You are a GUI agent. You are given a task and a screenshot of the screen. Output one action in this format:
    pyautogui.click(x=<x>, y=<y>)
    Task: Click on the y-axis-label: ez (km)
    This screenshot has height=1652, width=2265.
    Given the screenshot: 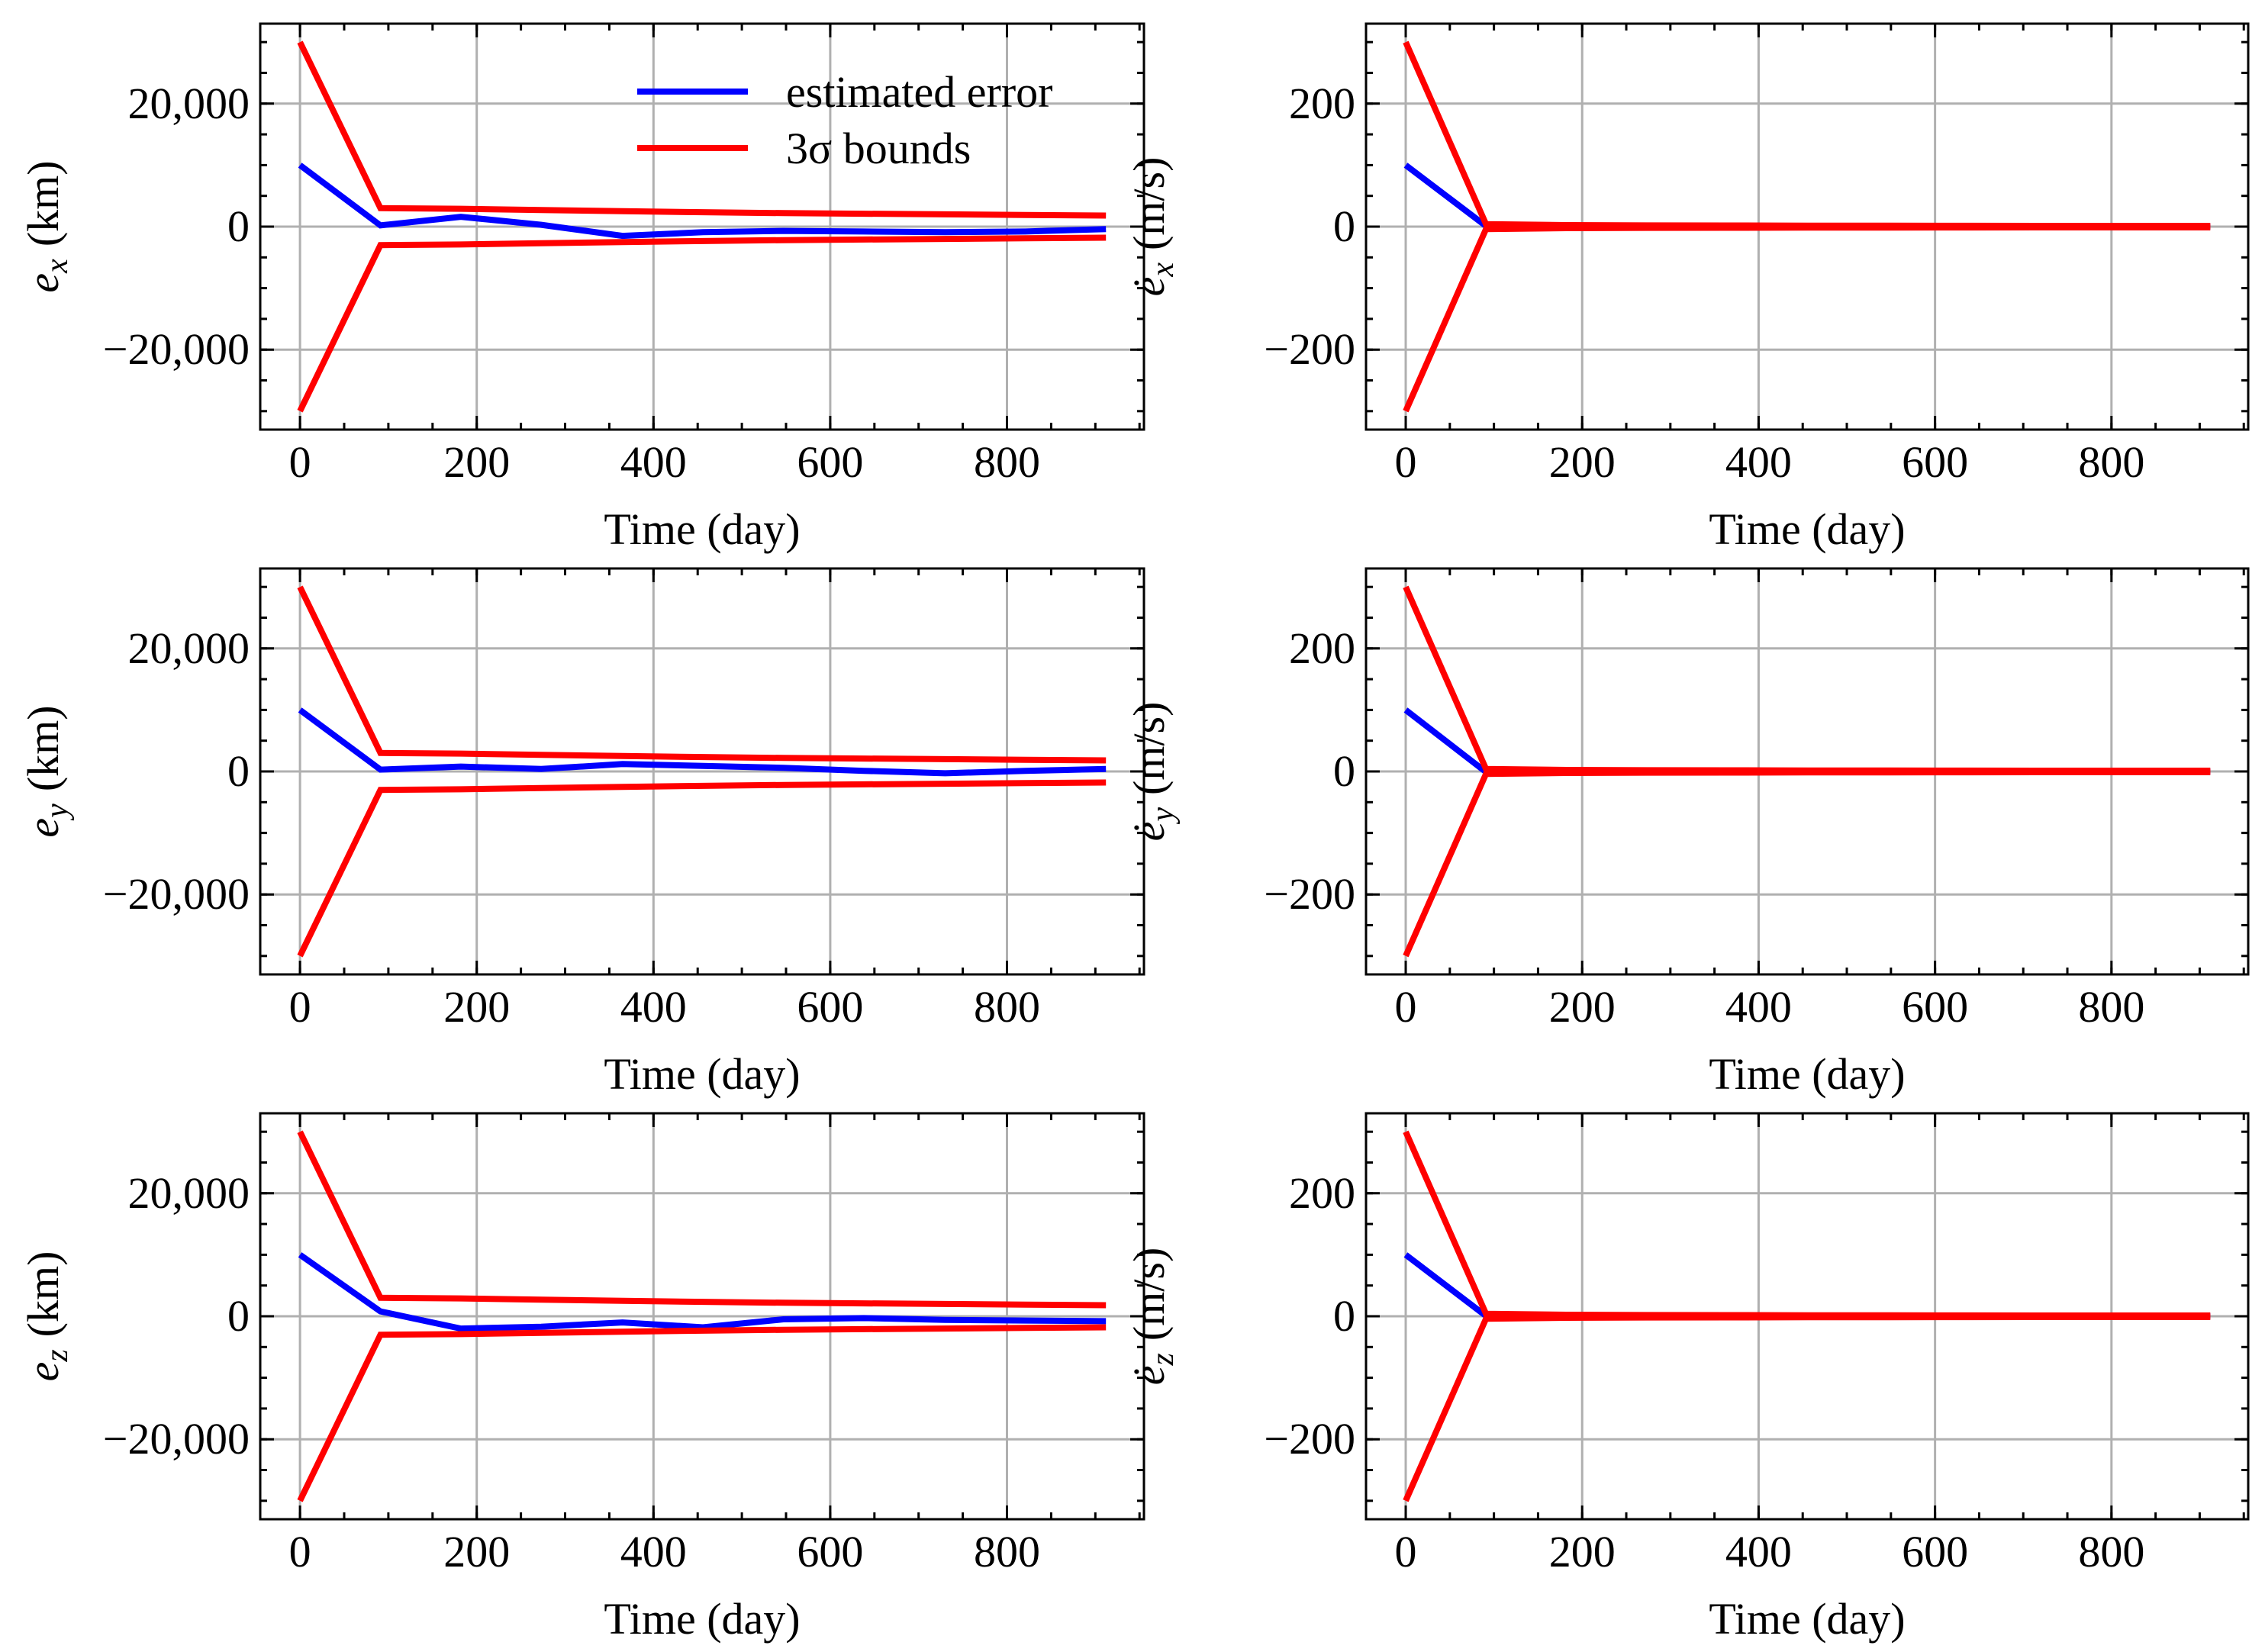 What is the action you would take?
    pyautogui.click(x=46, y=1316)
    